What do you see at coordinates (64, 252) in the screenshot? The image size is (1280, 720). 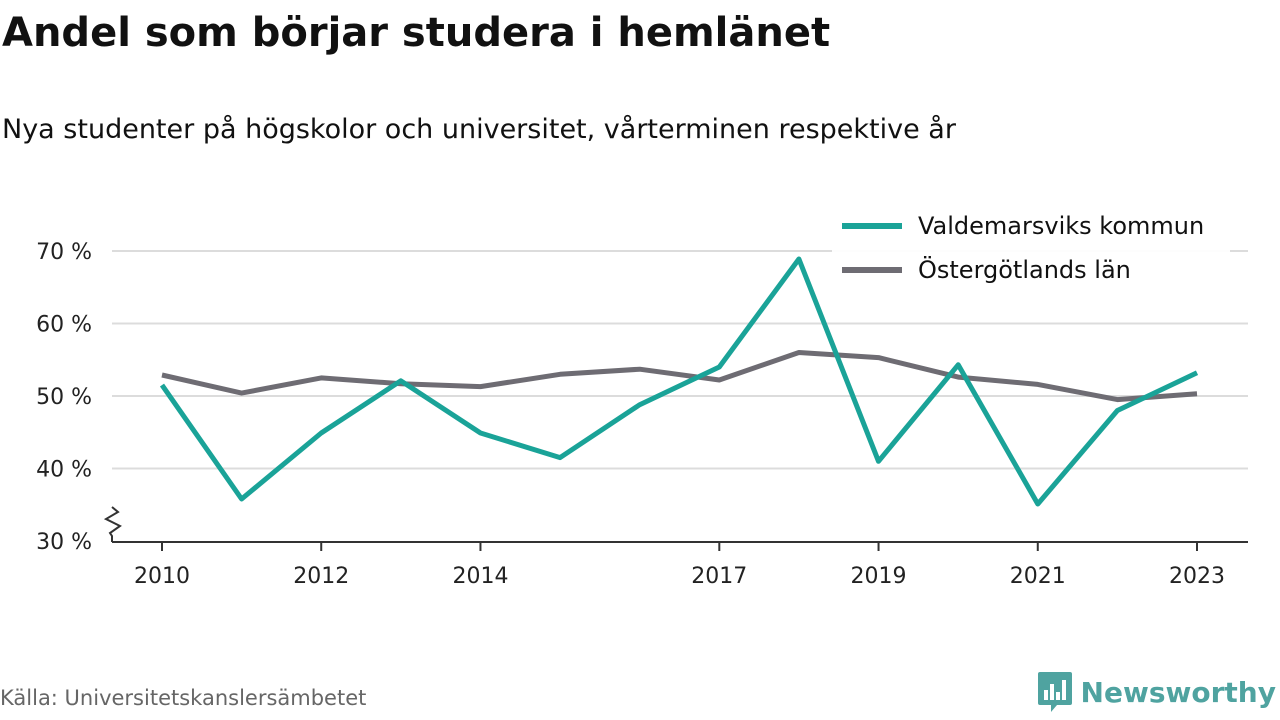 I see `y-tick-label: 70 %` at bounding box center [64, 252].